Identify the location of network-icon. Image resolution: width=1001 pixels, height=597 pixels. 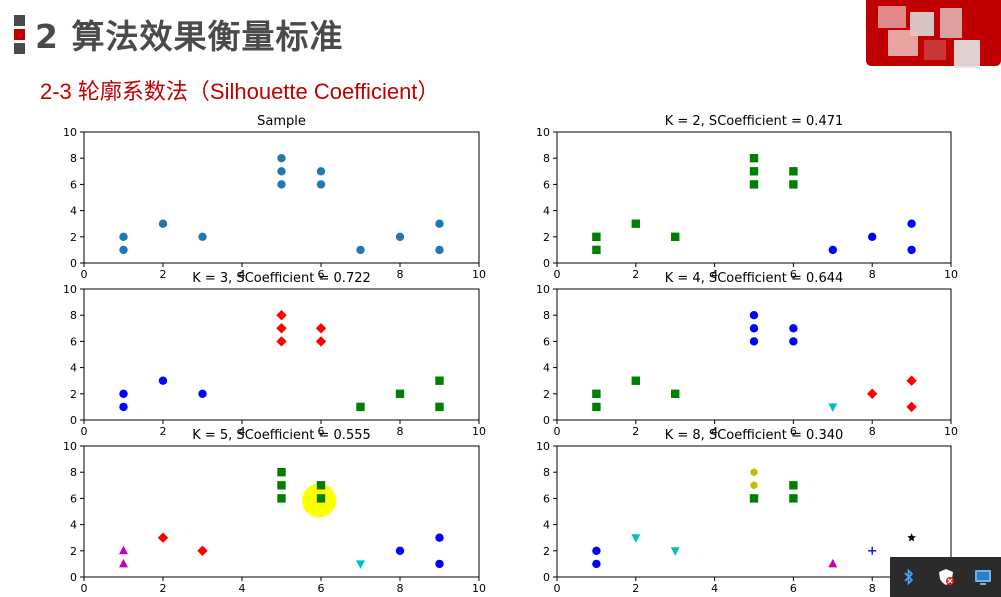
(983, 577).